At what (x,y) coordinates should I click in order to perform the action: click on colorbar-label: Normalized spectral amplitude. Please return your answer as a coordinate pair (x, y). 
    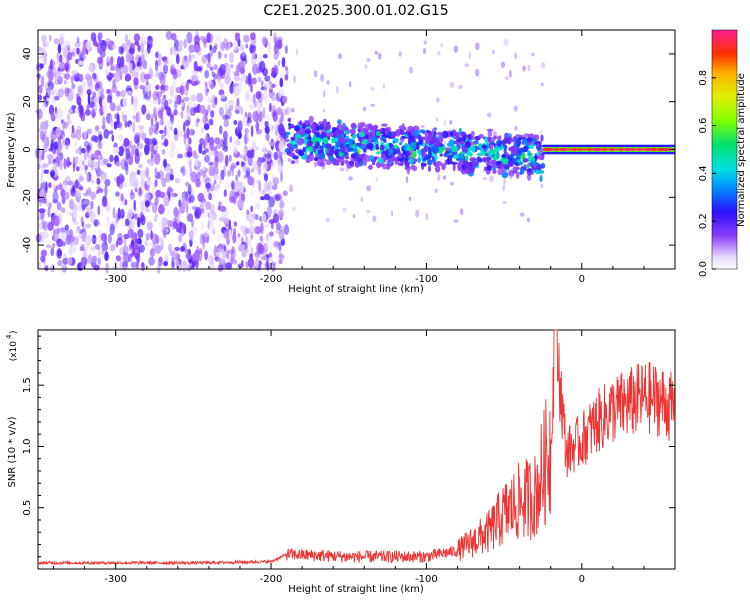
    Looking at the image, I should click on (741, 150).